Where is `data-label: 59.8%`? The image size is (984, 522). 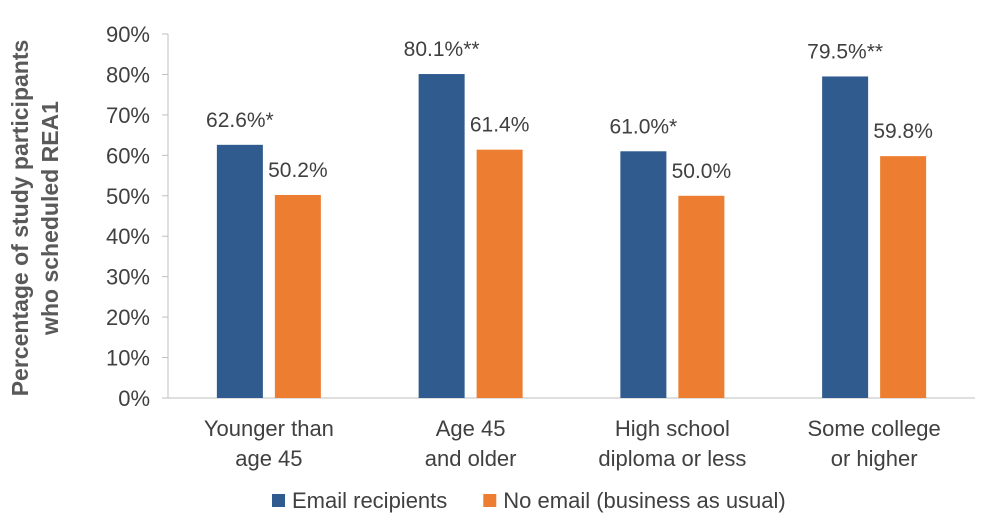
data-label: 59.8% is located at coordinates (903, 131).